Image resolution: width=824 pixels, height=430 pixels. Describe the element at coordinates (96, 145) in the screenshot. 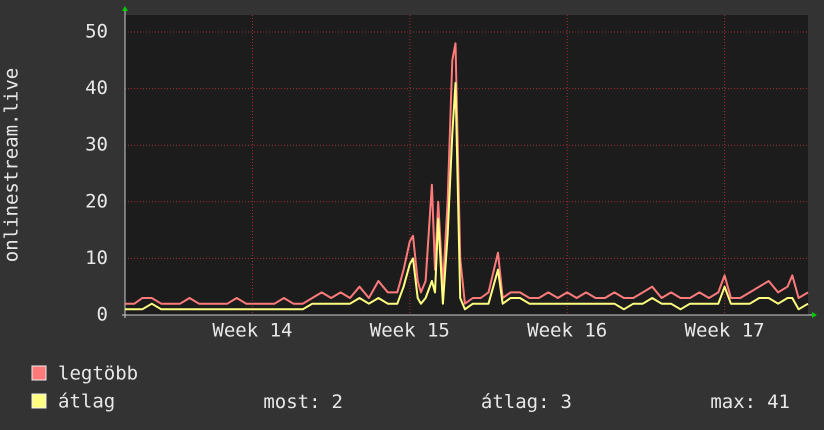

I see `y-tick-label: 30` at that location.